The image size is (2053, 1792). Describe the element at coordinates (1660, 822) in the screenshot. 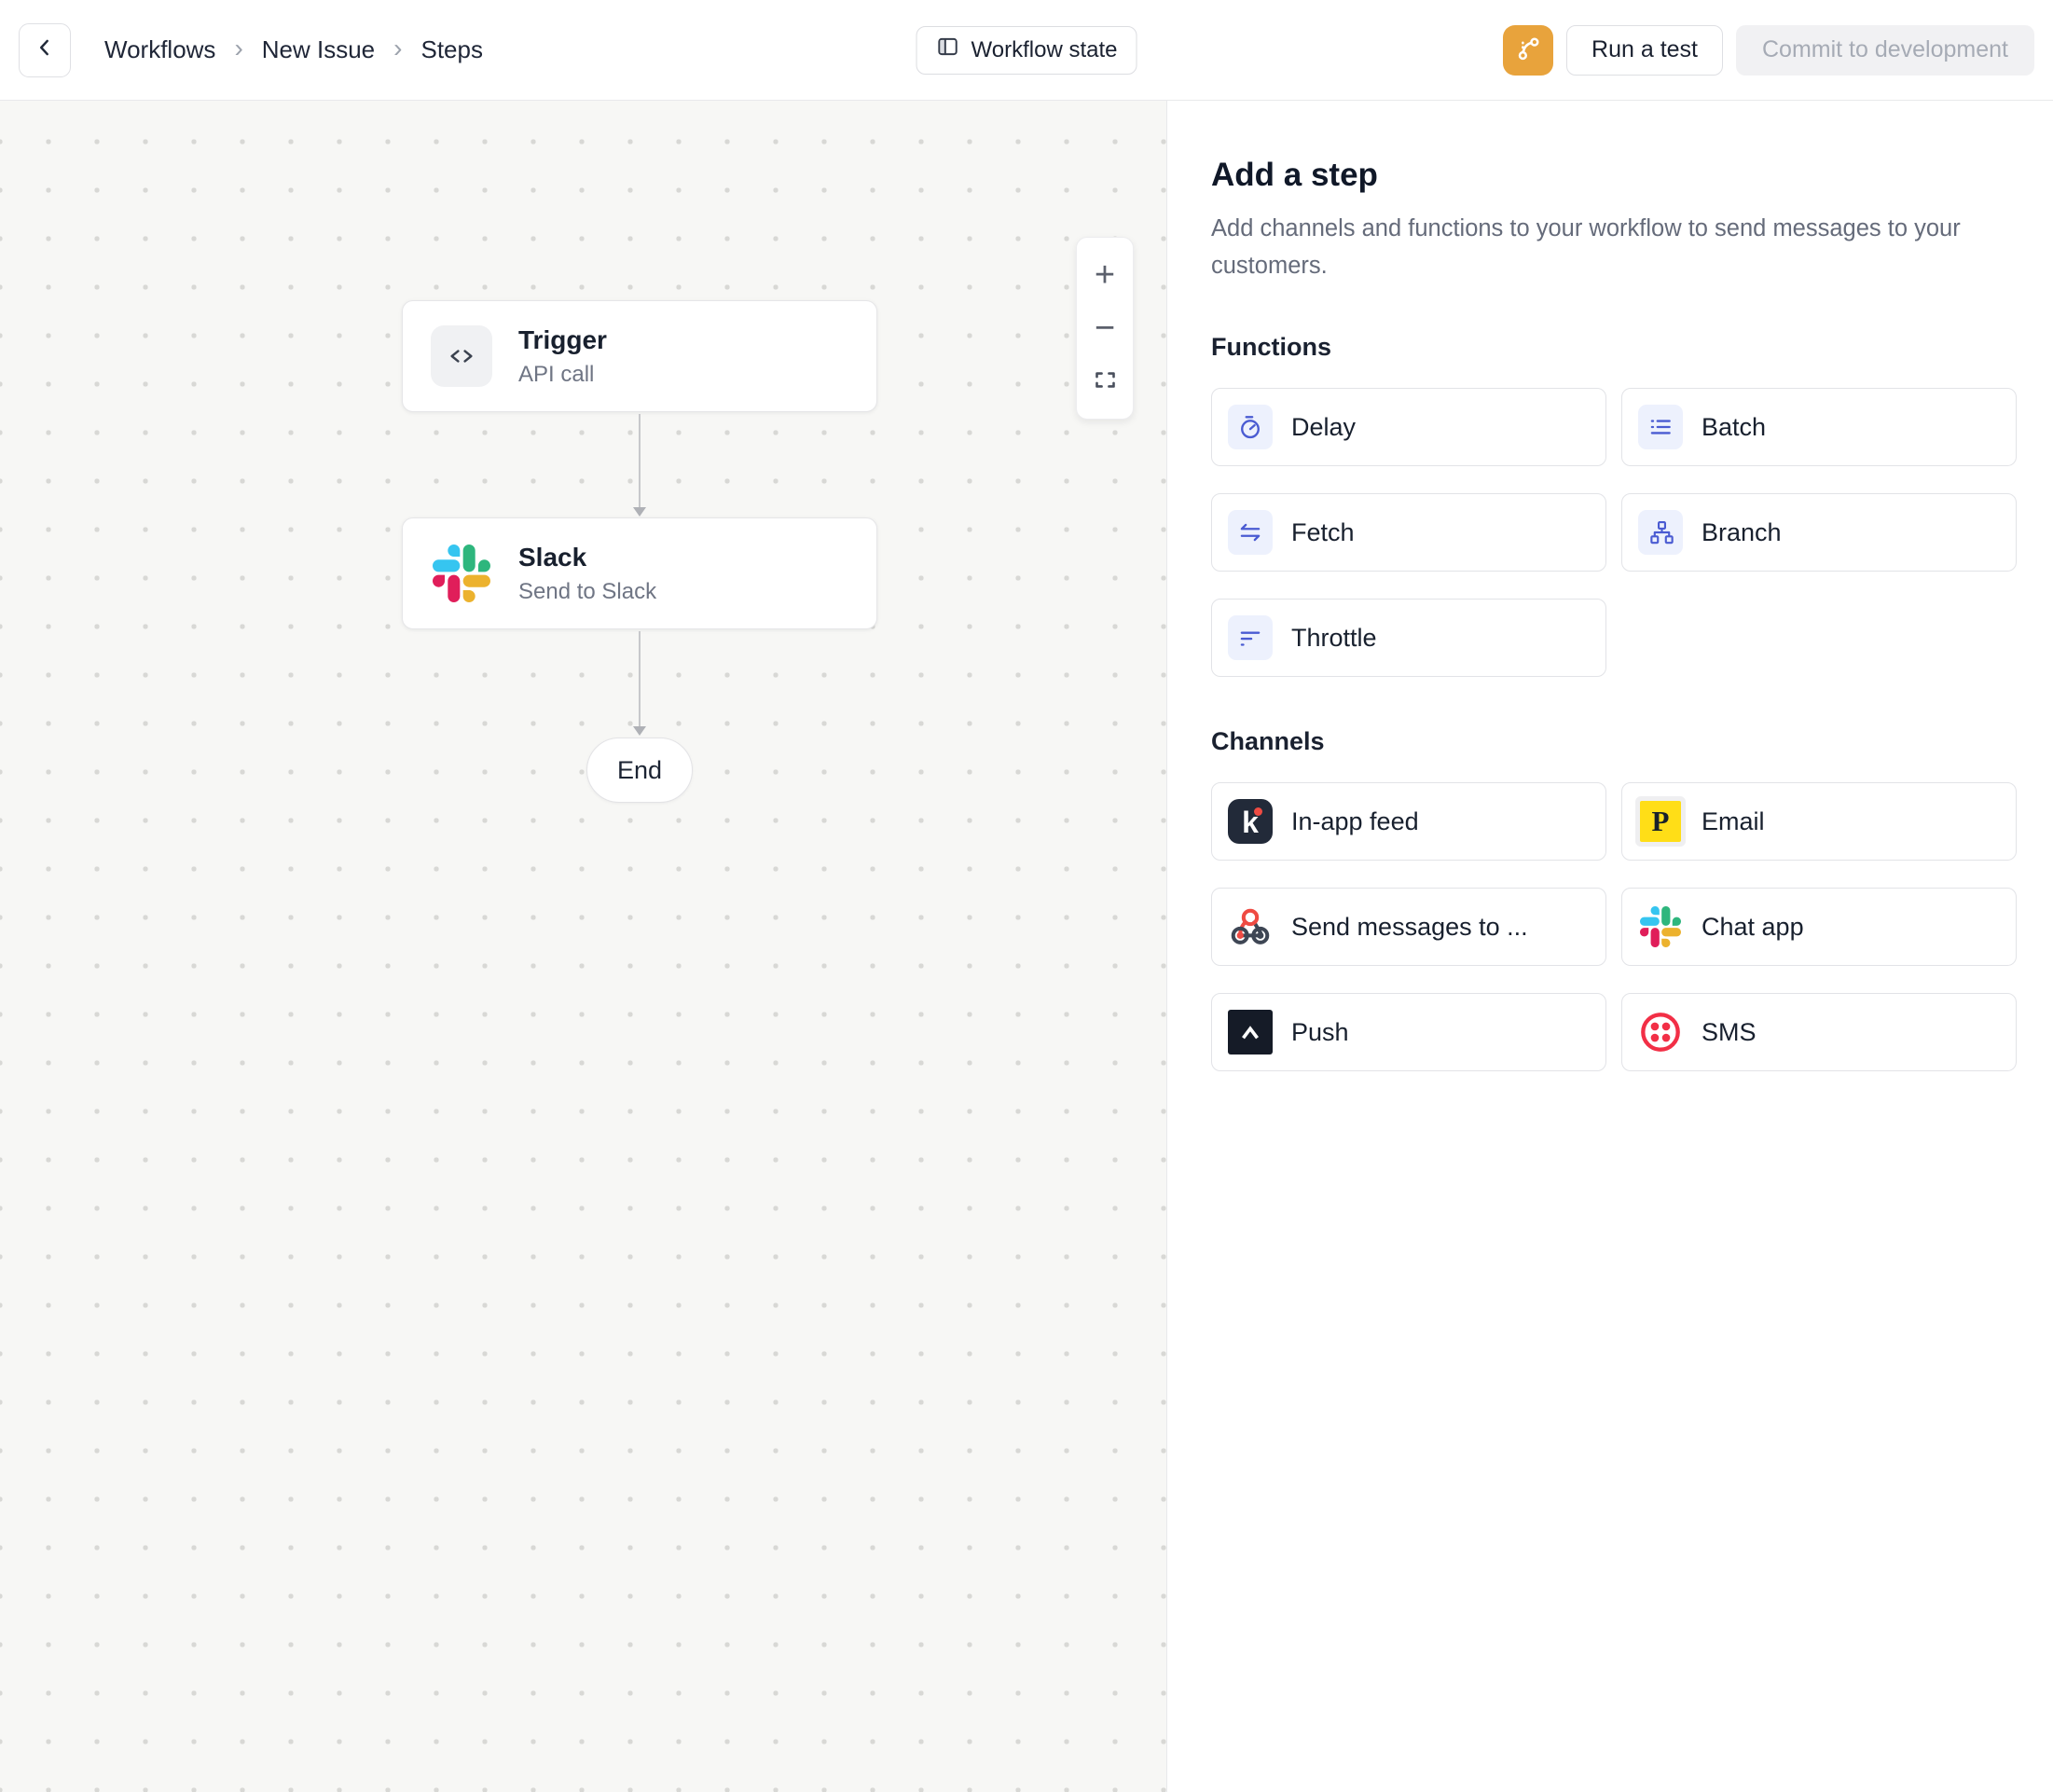

I see `postmark-icon: P` at that location.